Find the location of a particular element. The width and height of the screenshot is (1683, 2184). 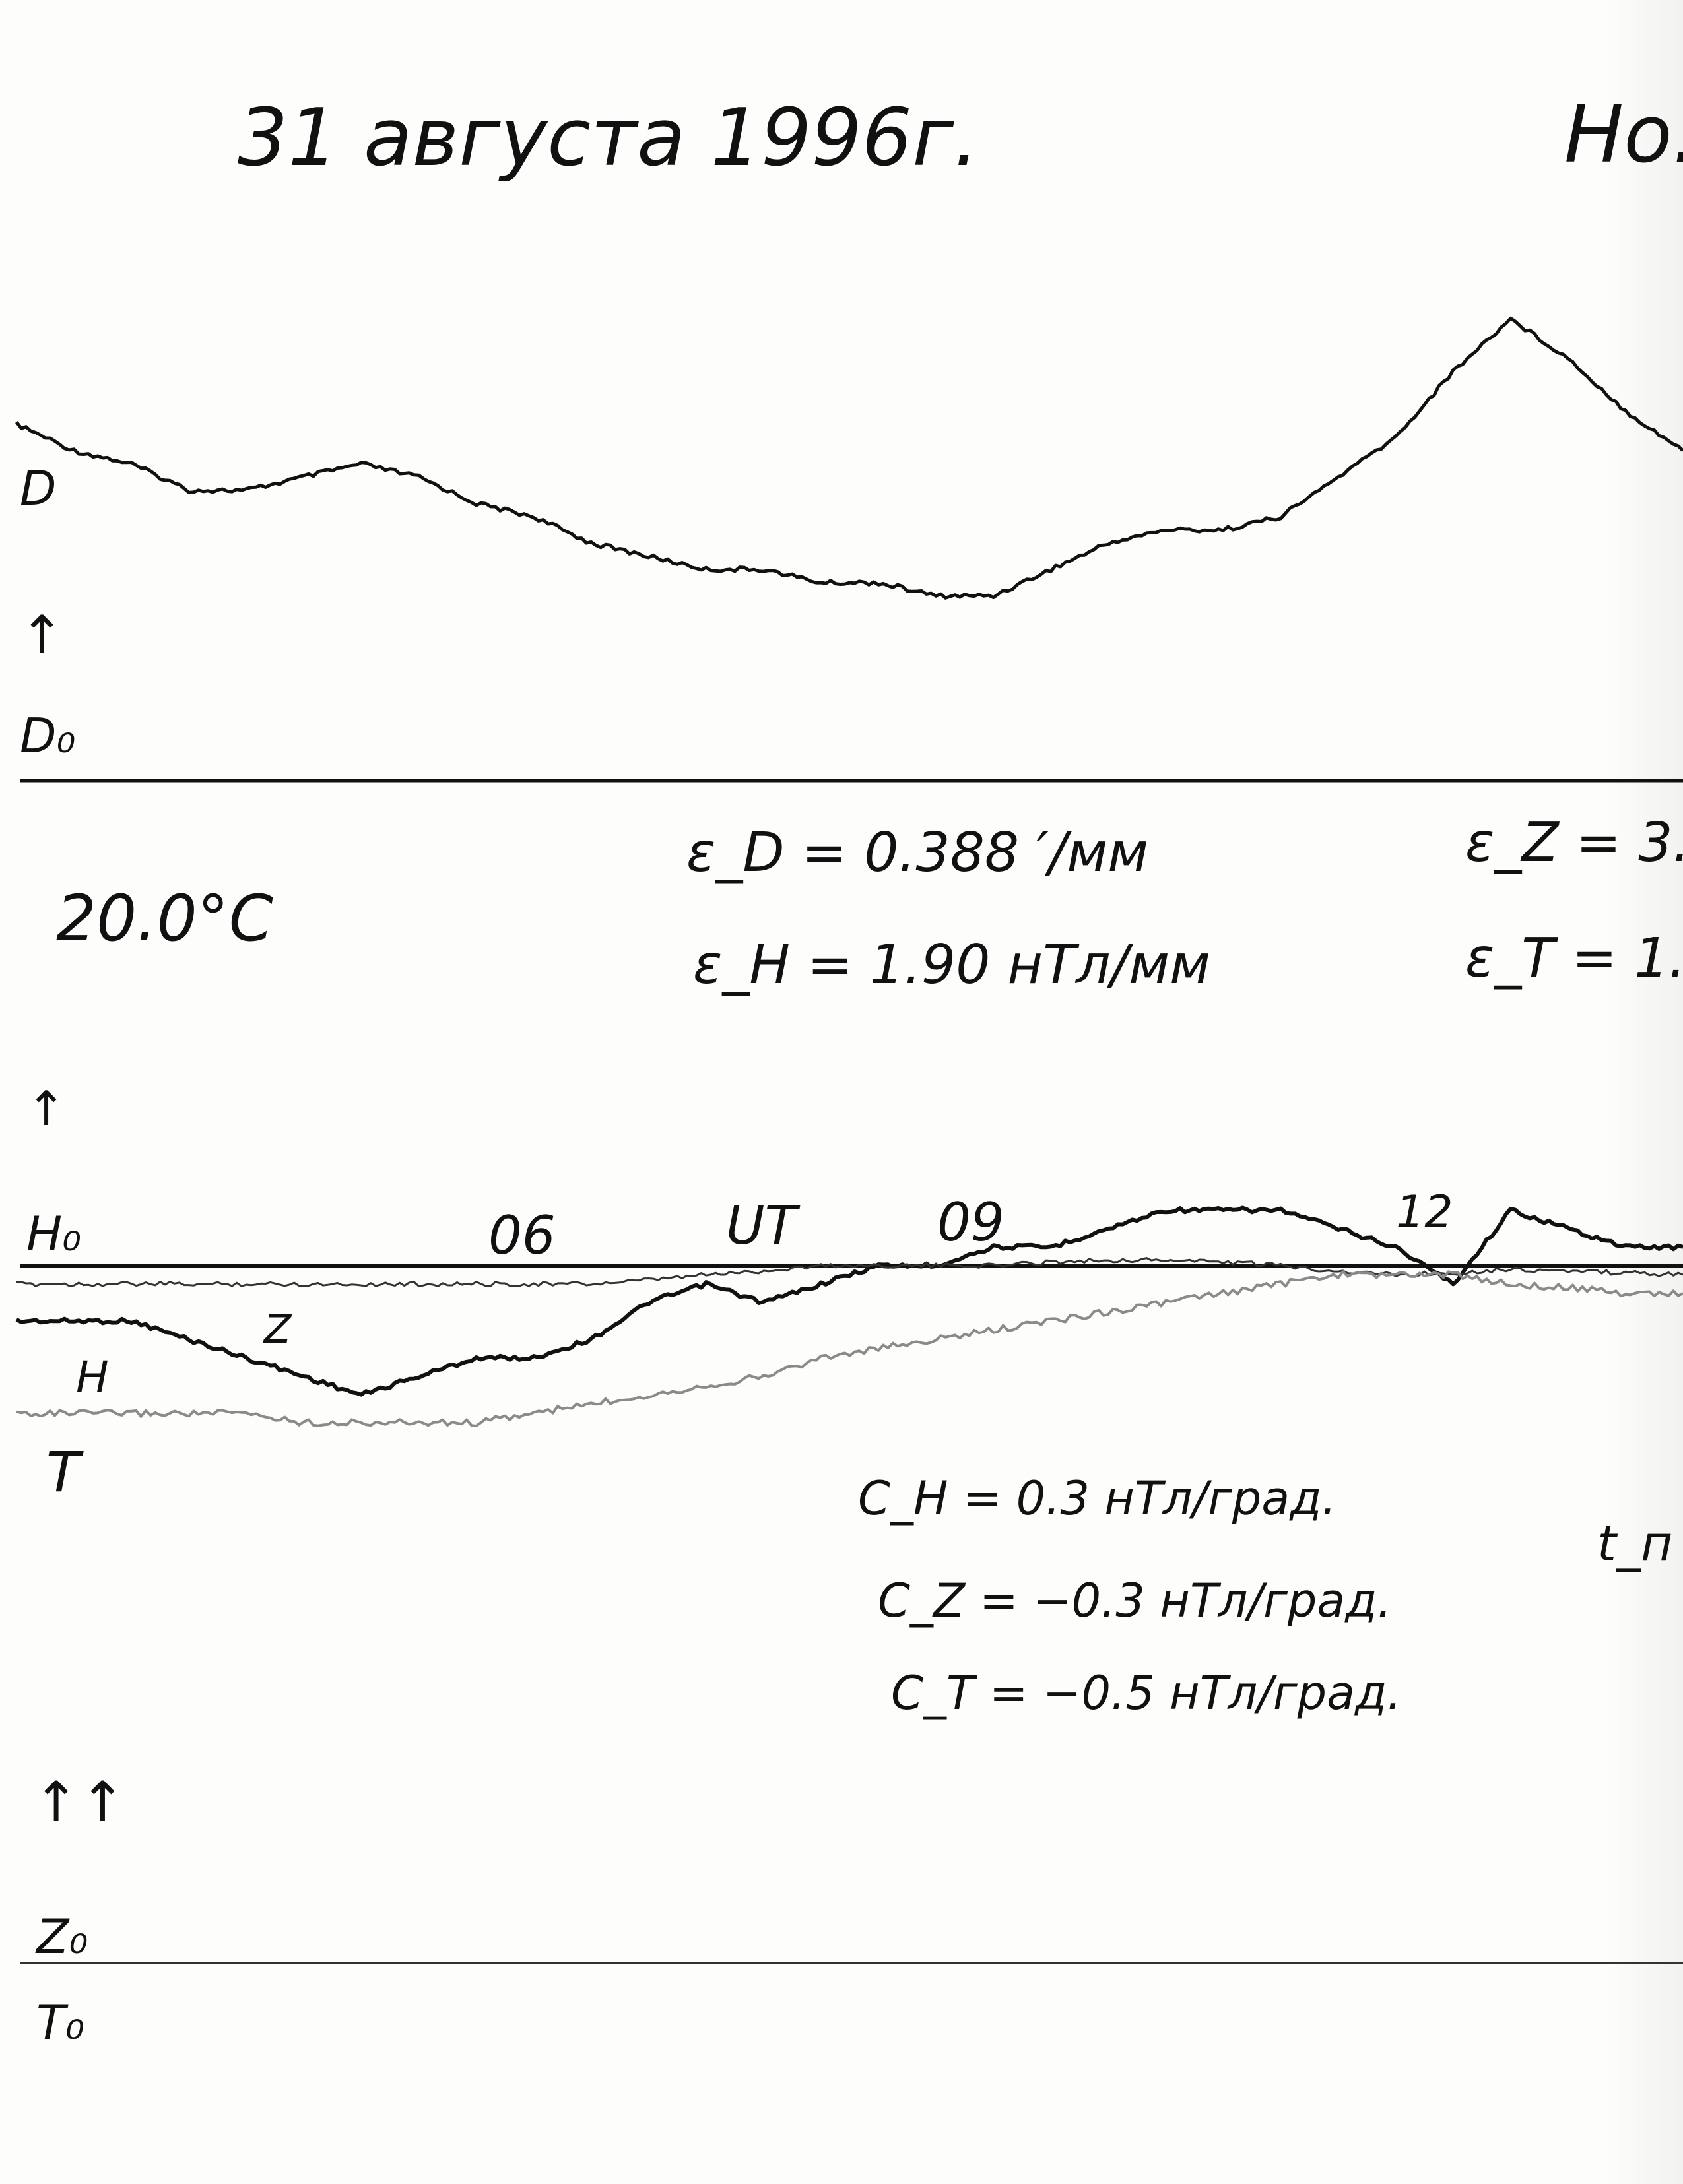

scale-eps-d: ε_D = 0.388 ′/мм is located at coordinates (917, 852).